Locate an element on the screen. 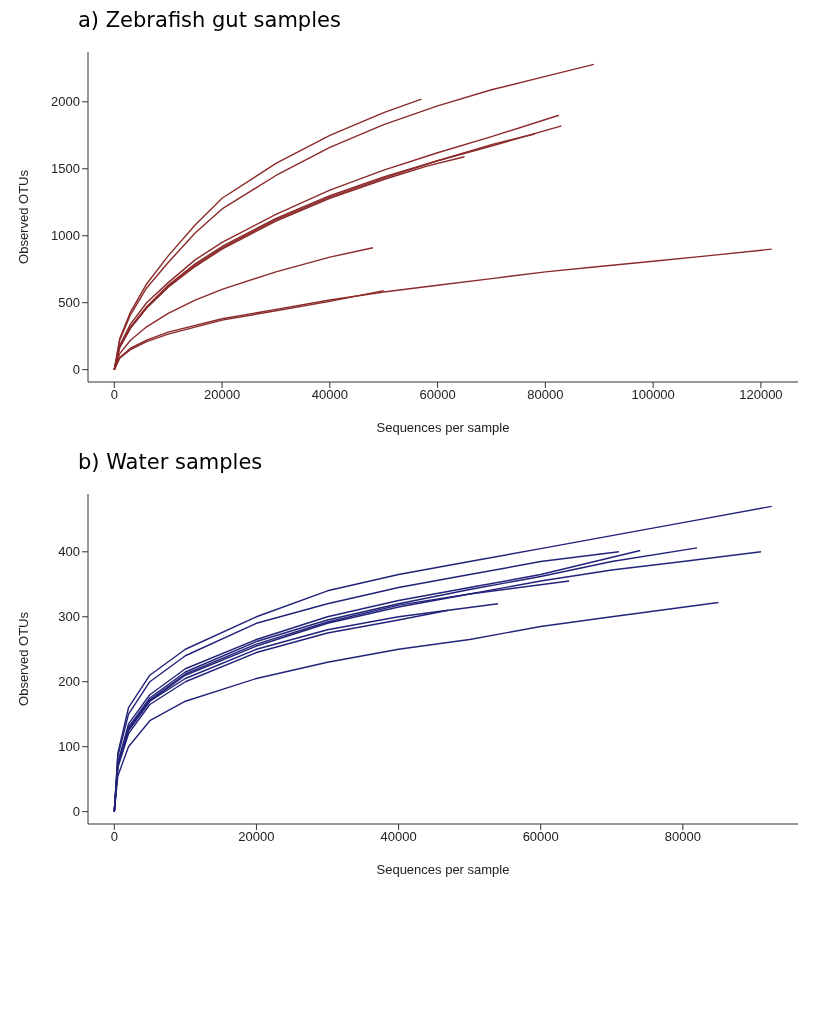 This screenshot has height=1032, width=827. chart-title: b) Water samples is located at coordinates (171, 462).